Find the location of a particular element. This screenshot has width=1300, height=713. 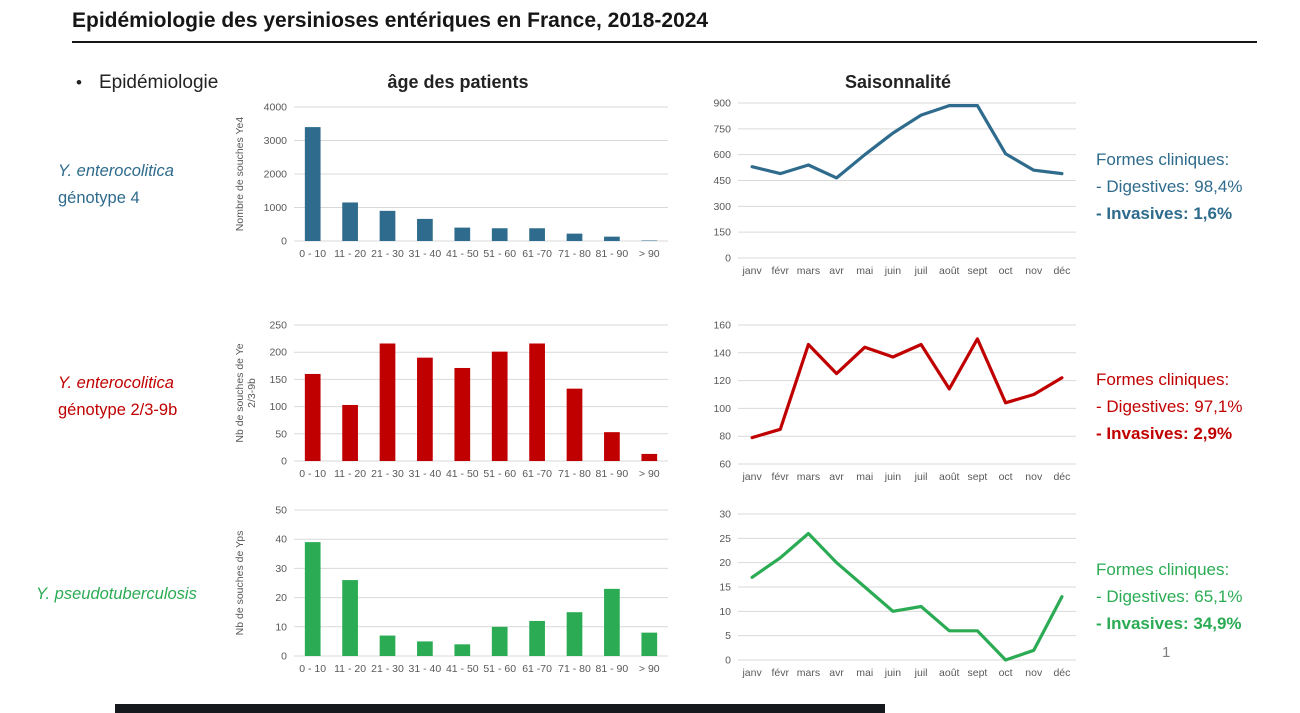

svg-text: 40 is located at coordinates (281, 540).